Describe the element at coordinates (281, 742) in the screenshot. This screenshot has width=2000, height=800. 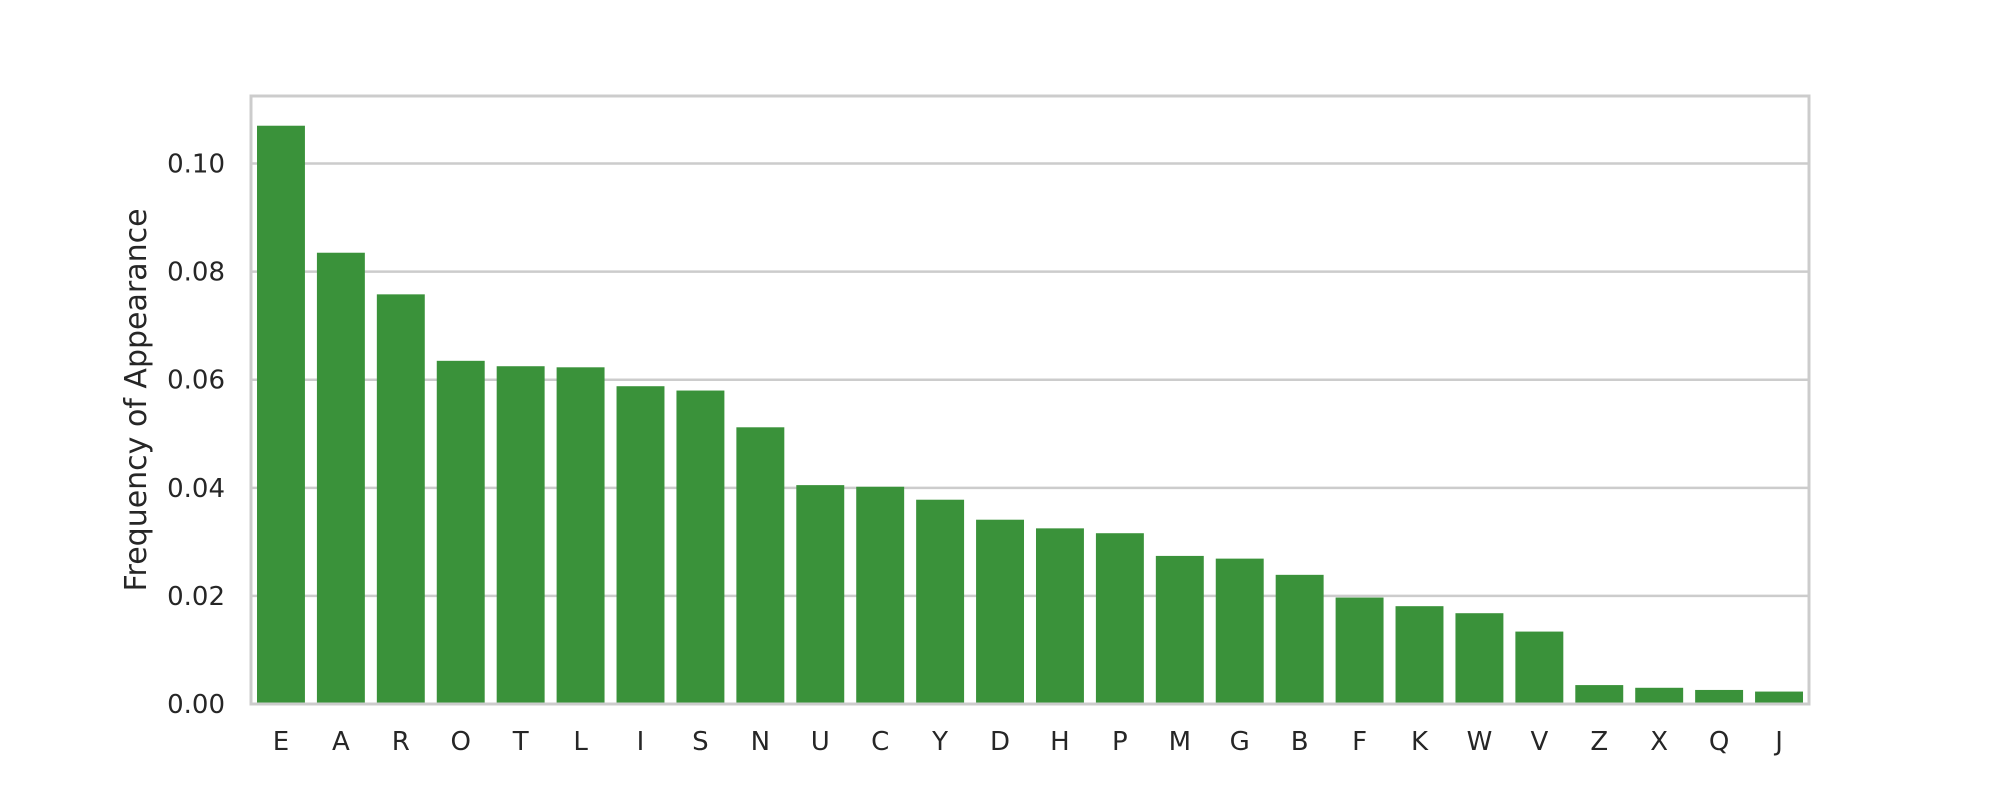
I see `x-tick-label: E` at that location.